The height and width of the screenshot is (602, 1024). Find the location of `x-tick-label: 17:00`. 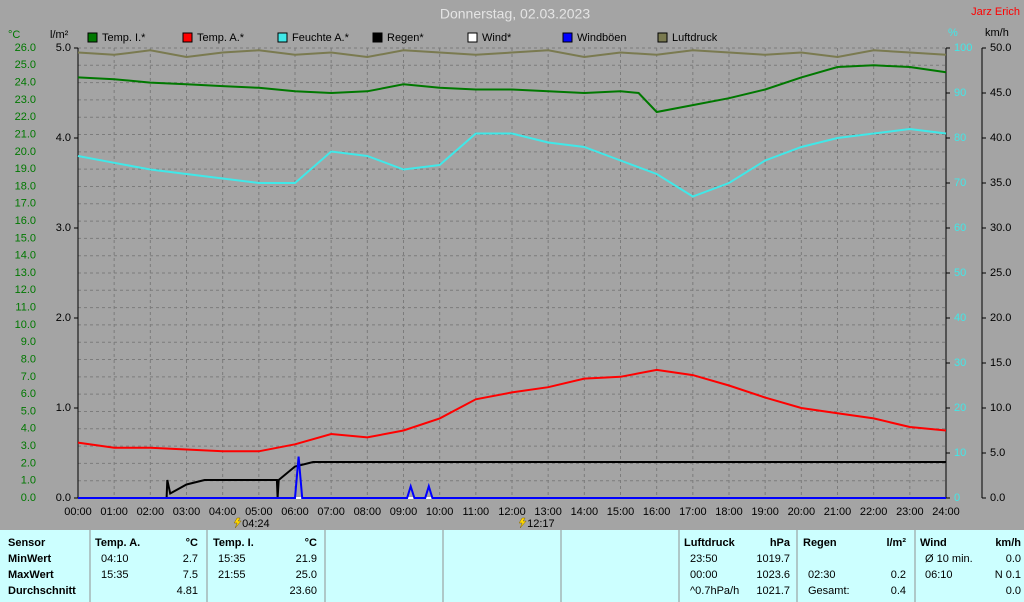

x-tick-label: 17:00 is located at coordinates (693, 512).